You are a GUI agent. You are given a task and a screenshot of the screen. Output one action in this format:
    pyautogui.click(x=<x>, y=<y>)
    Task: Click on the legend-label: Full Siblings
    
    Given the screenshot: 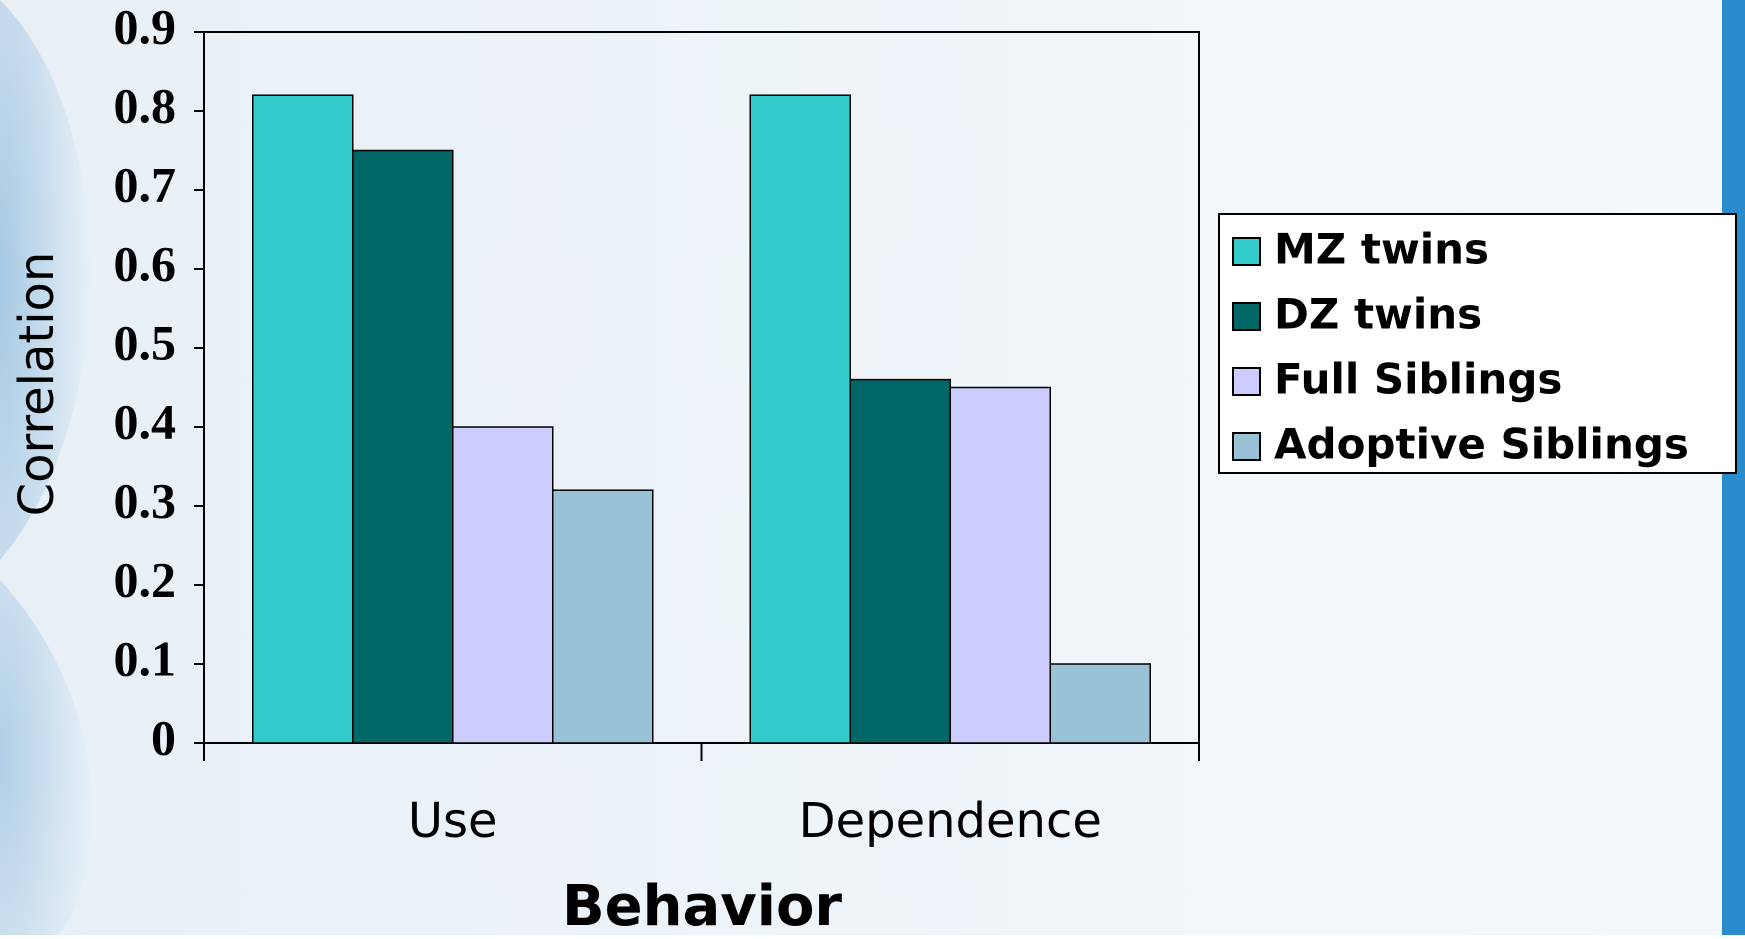 What is the action you would take?
    pyautogui.click(x=1418, y=379)
    